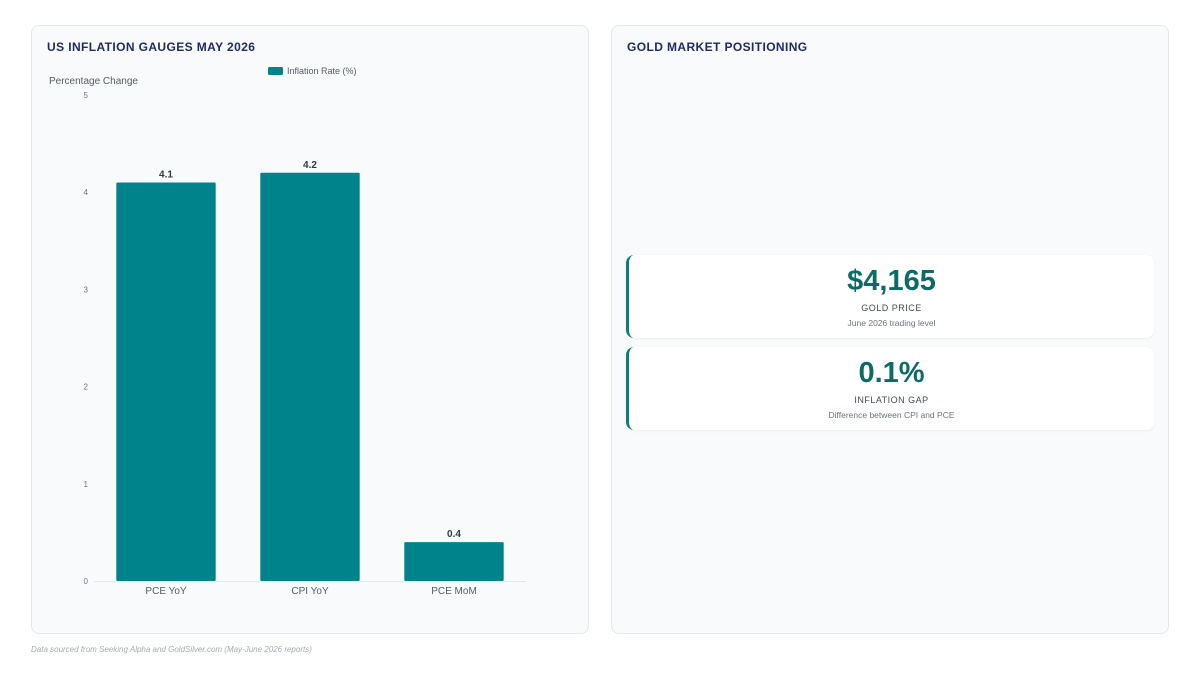  I want to click on legend-swatch, so click(275, 71).